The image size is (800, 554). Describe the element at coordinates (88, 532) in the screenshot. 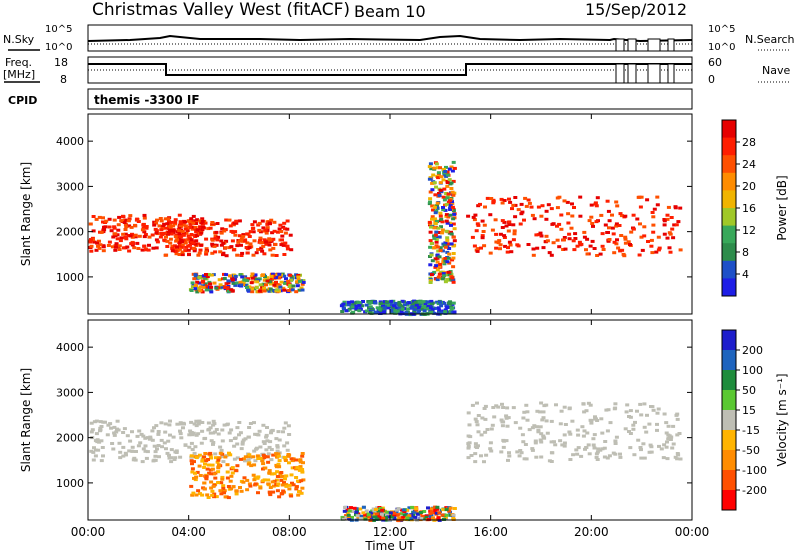

I see `x-tick-label: 00:00` at that location.